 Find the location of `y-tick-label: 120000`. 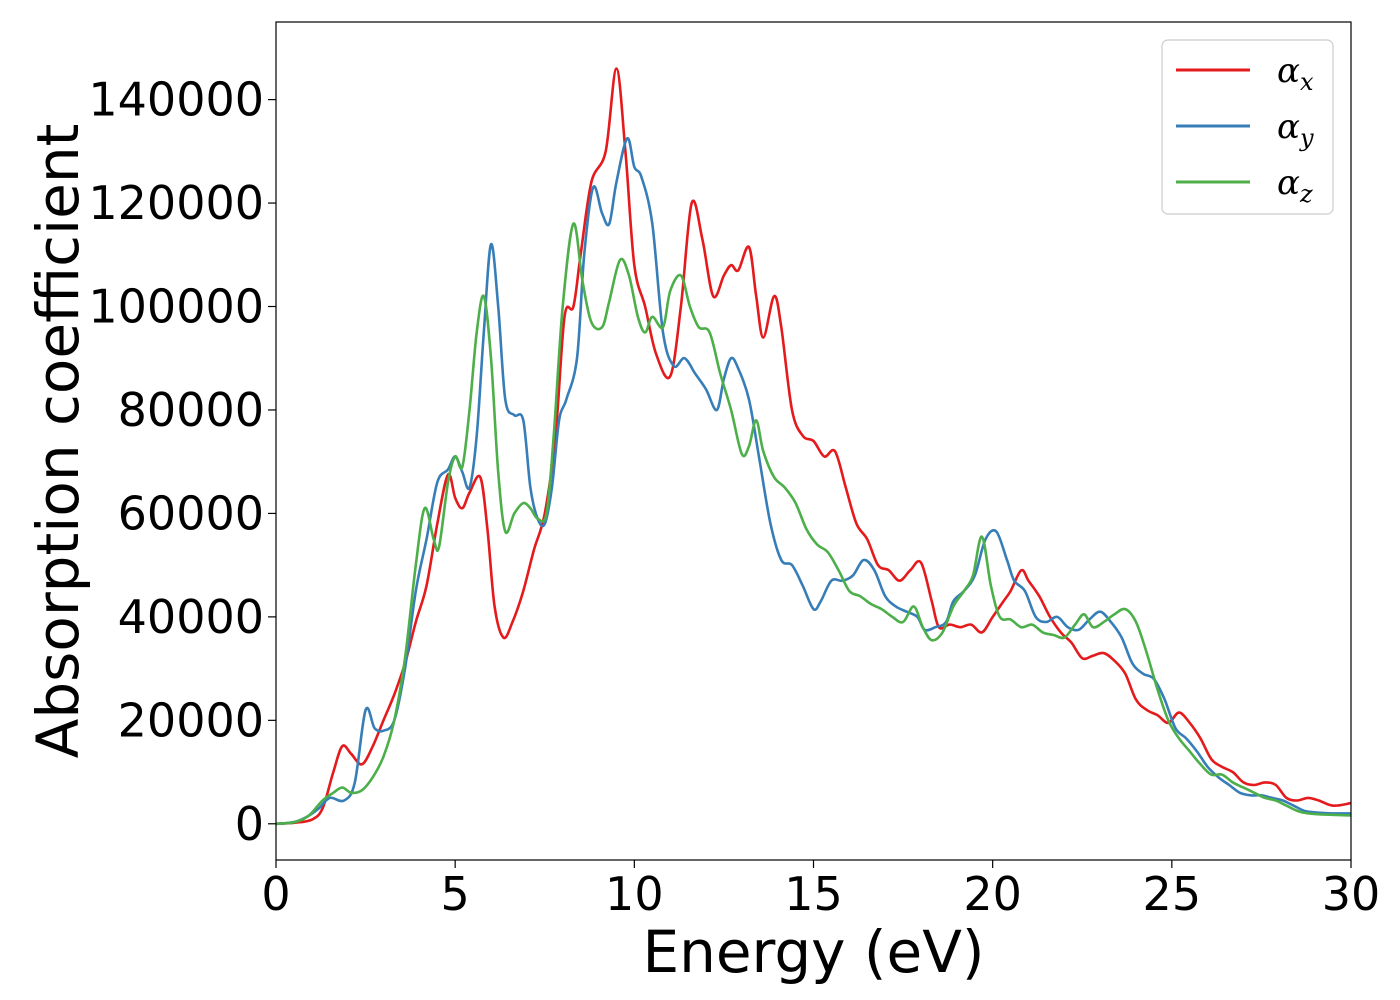

y-tick-label: 120000 is located at coordinates (176, 203).